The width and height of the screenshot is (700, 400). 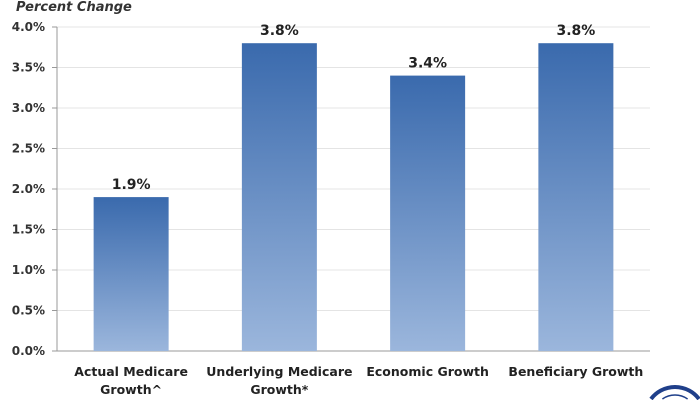 I want to click on y-tick-label: 1.5%, so click(x=28, y=230).